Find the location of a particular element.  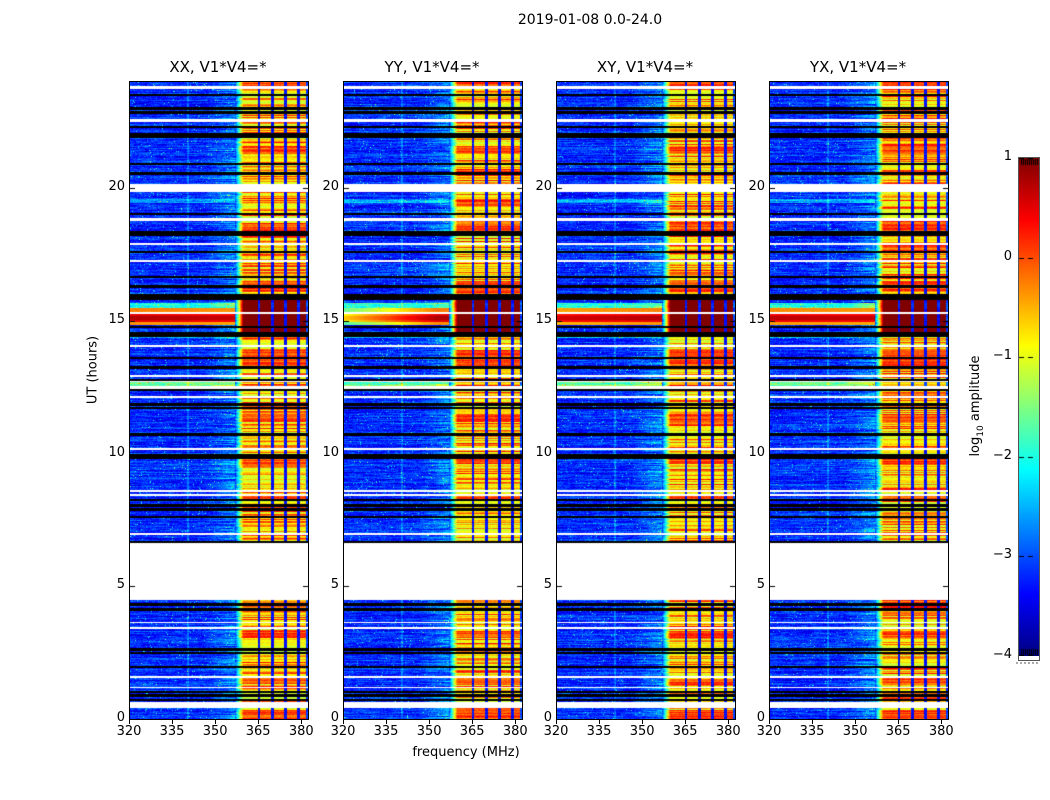

y-axis-label: UT (hours) is located at coordinates (93, 370).